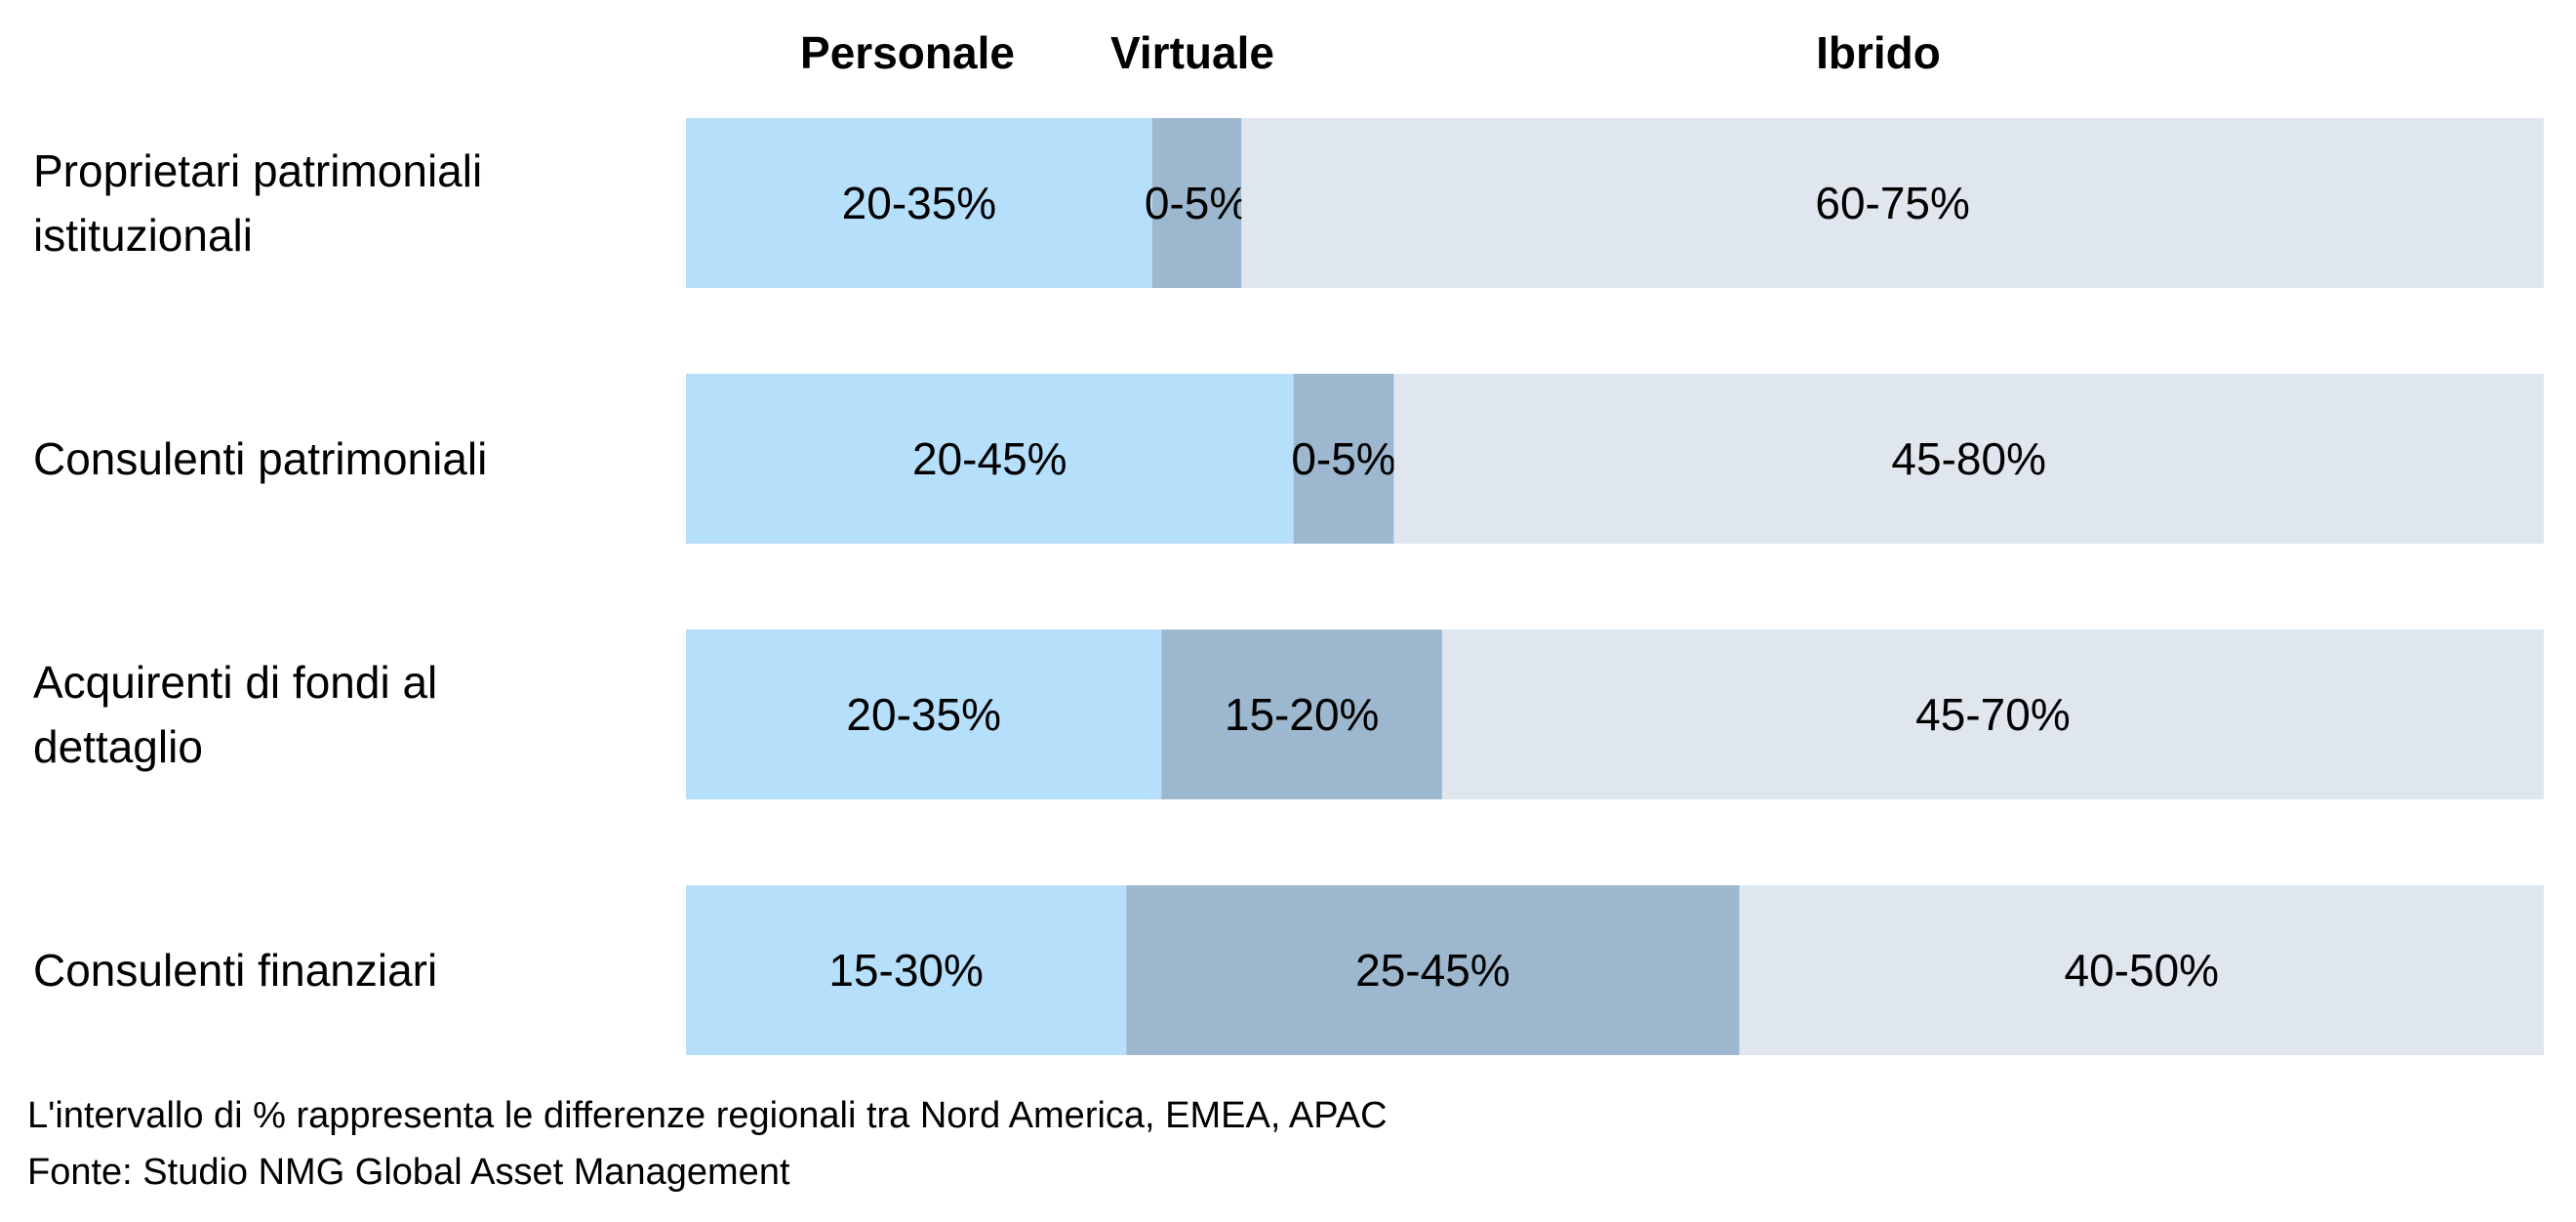 The height and width of the screenshot is (1222, 2576). I want to click on row-label-3-line-2: dettaglio, so click(118, 747).